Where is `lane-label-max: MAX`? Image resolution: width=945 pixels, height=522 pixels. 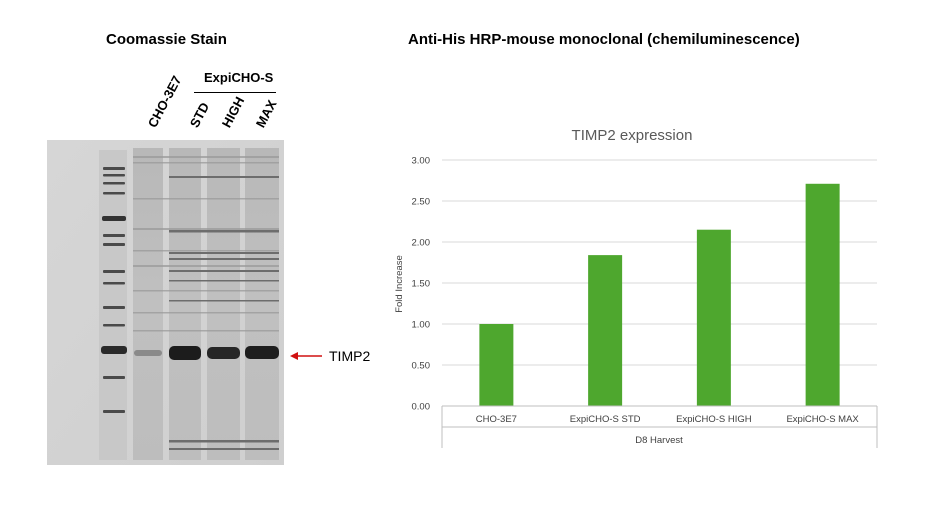
lane-label-max: MAX is located at coordinates (266, 113).